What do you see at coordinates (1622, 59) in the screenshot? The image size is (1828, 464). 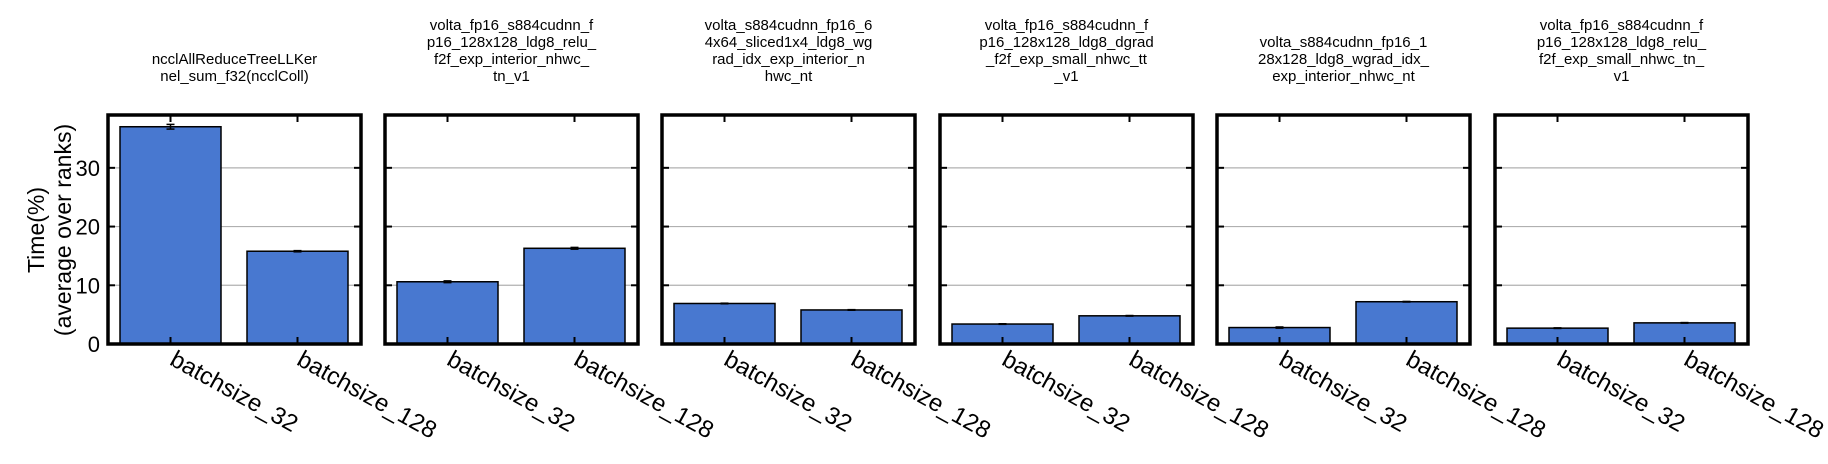 I see `panel-title-line: f2f_exp_small_nhwc_tn_` at bounding box center [1622, 59].